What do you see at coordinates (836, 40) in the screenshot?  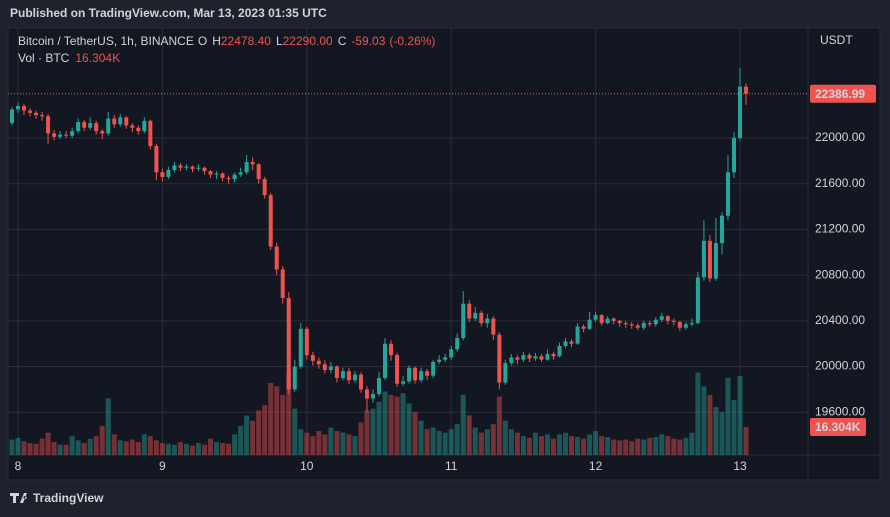 I see `currency-label: USDT` at bounding box center [836, 40].